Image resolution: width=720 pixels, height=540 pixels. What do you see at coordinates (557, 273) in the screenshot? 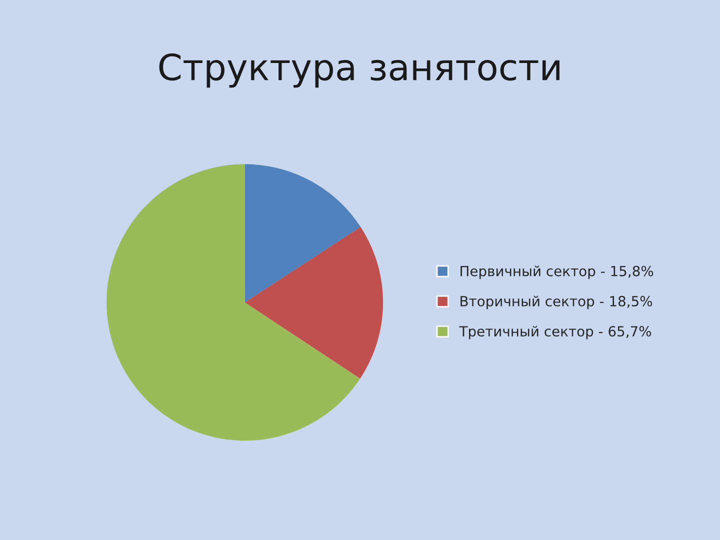
I see `legend-label: Первичный сектор - 15,8%` at bounding box center [557, 273].